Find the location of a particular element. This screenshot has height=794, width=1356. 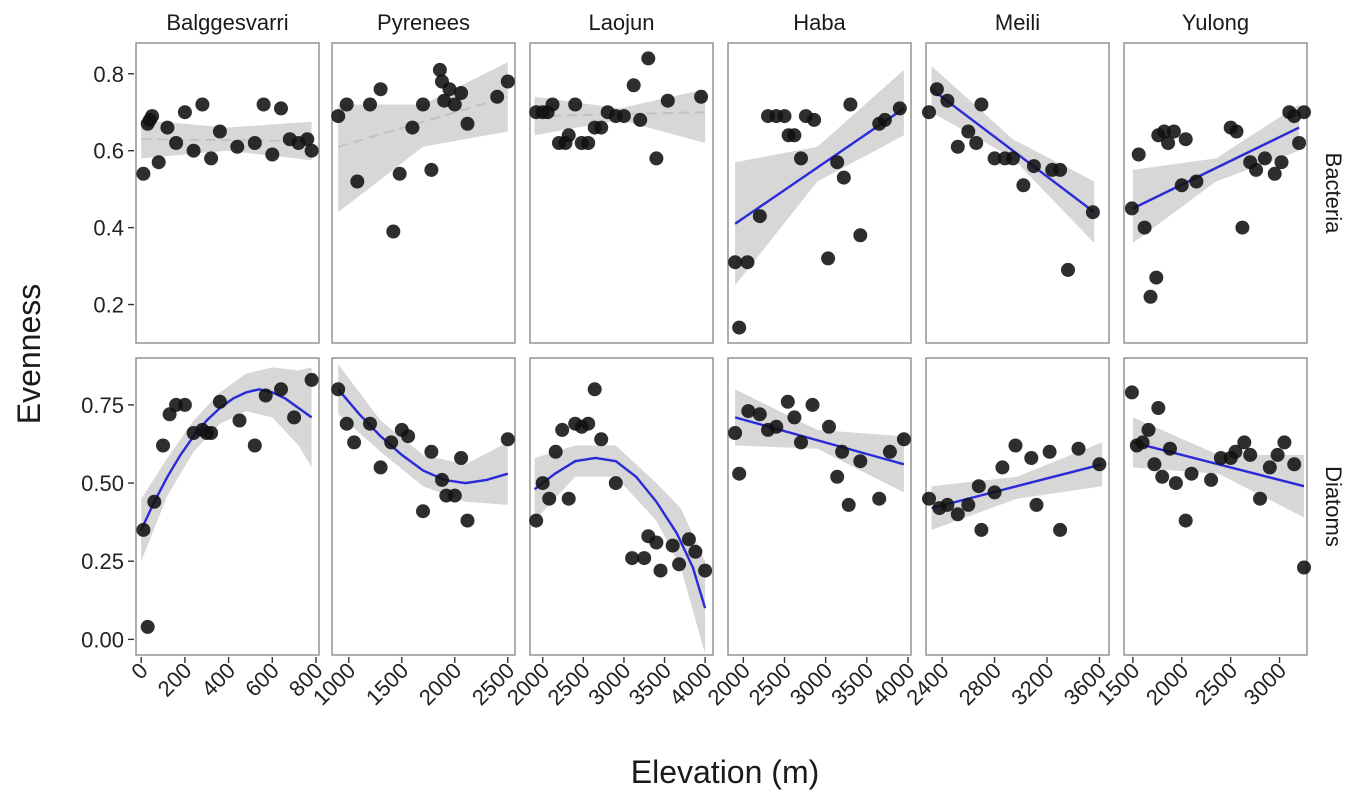

x-tick-label: 1500 is located at coordinates (387, 684).